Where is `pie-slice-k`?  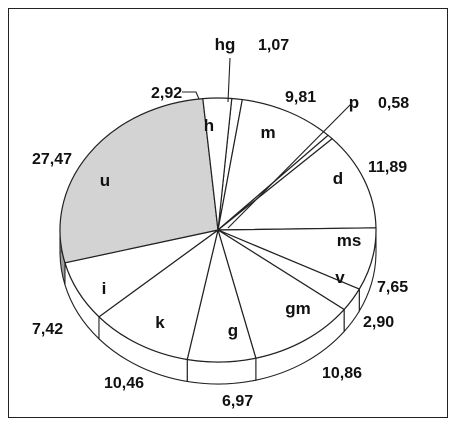
pie-slice-k is located at coordinates (158, 294).